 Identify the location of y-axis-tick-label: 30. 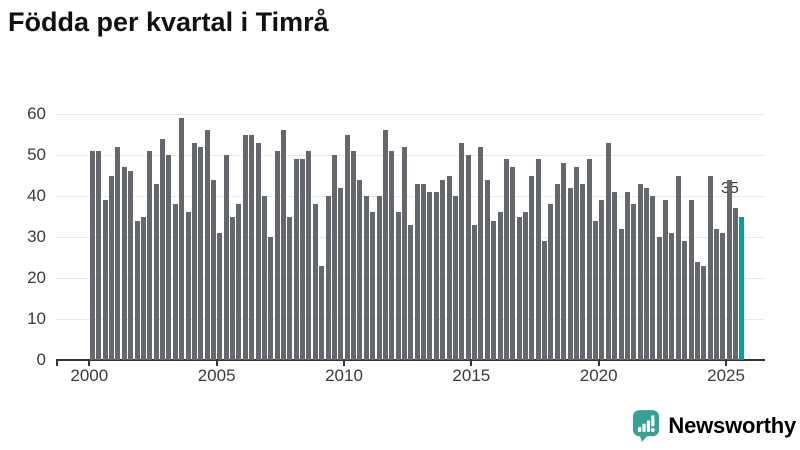
(36, 236).